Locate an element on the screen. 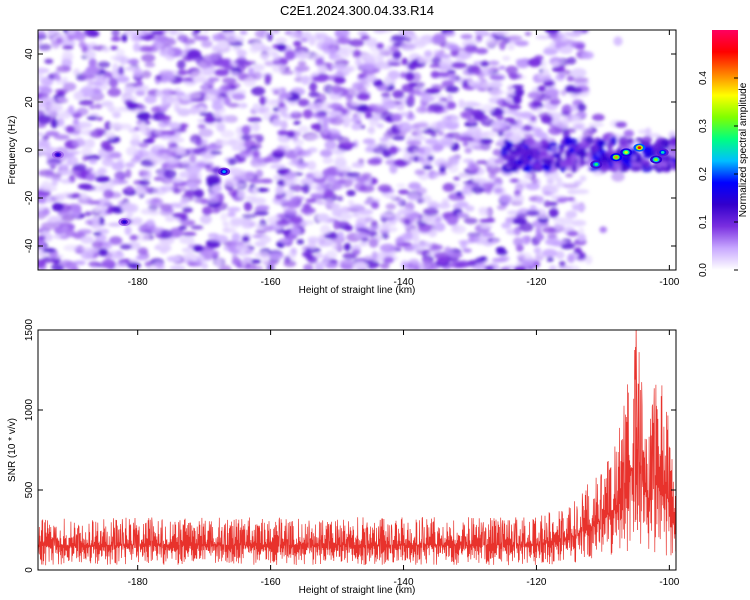 The height and width of the screenshot is (600, 750). y-tick-label: 500 is located at coordinates (29, 489).